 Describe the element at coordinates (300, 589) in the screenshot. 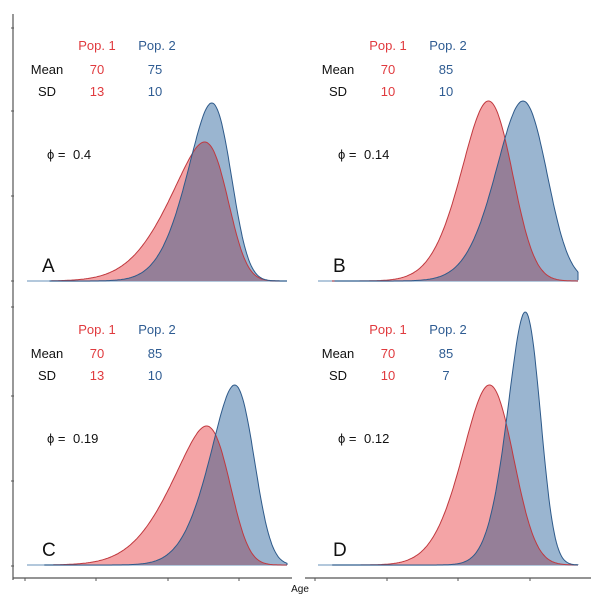

I see `x-axis-label: Age` at that location.